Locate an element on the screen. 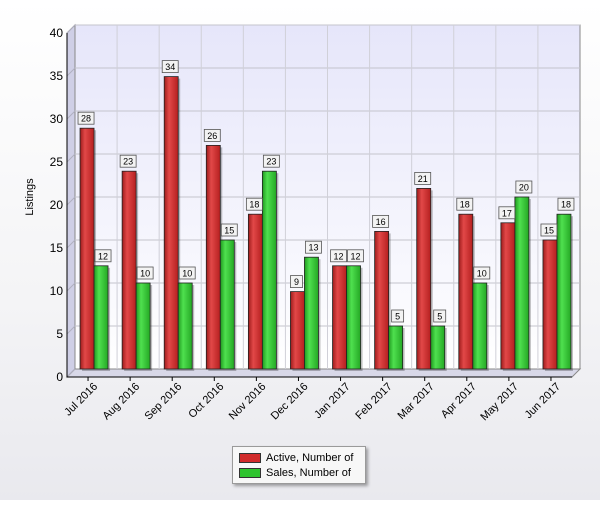 The width and height of the screenshot is (600, 505). data-label: 13 is located at coordinates (313, 248).